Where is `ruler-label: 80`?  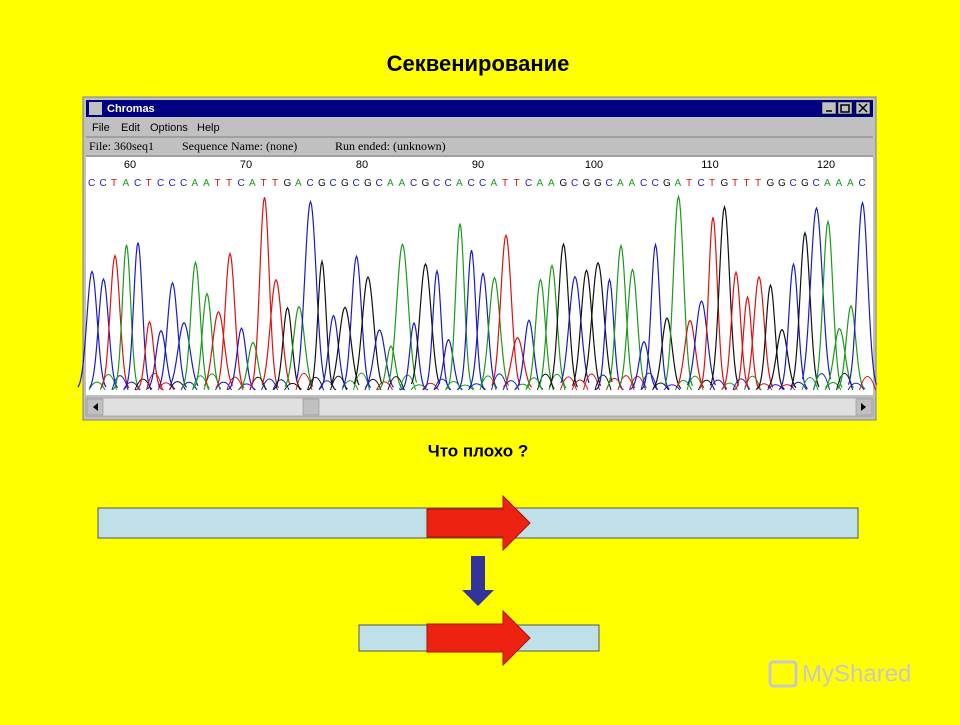
ruler-label: 80 is located at coordinates (362, 165).